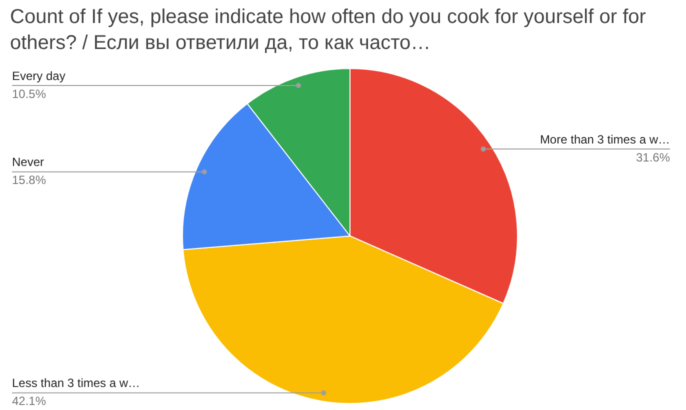  What do you see at coordinates (29, 180) in the screenshot?
I see `data-label: 15.8%` at bounding box center [29, 180].